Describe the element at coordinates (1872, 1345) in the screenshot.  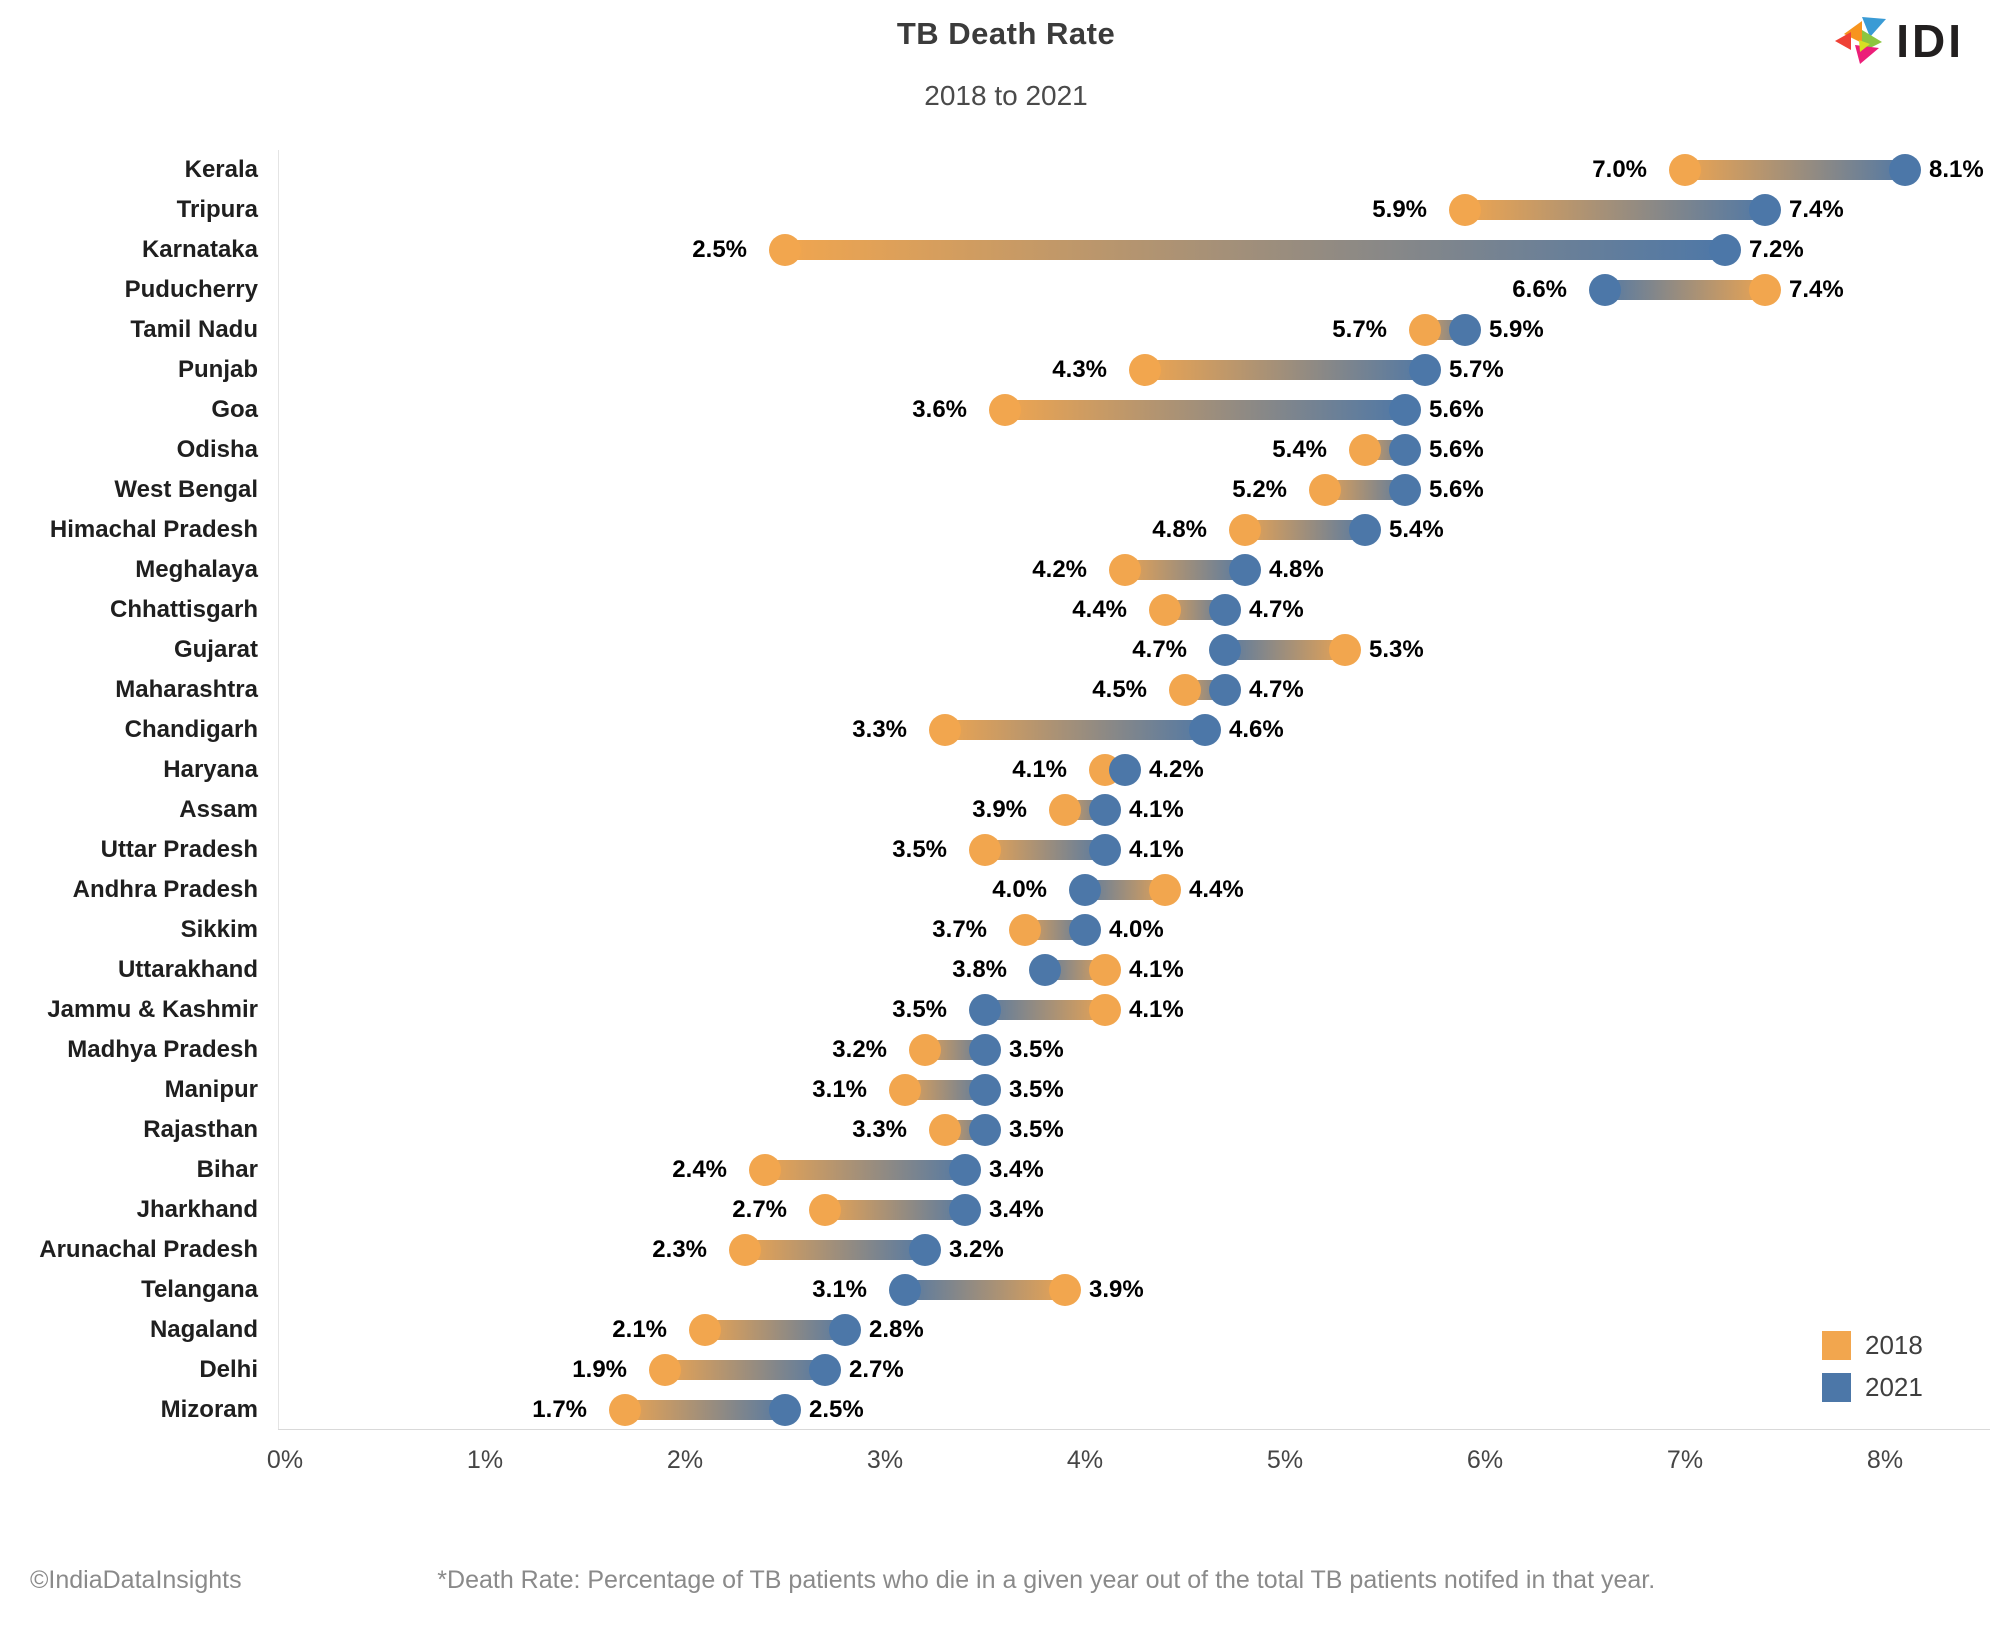
I see `legend-item-2018: 2018` at that location.